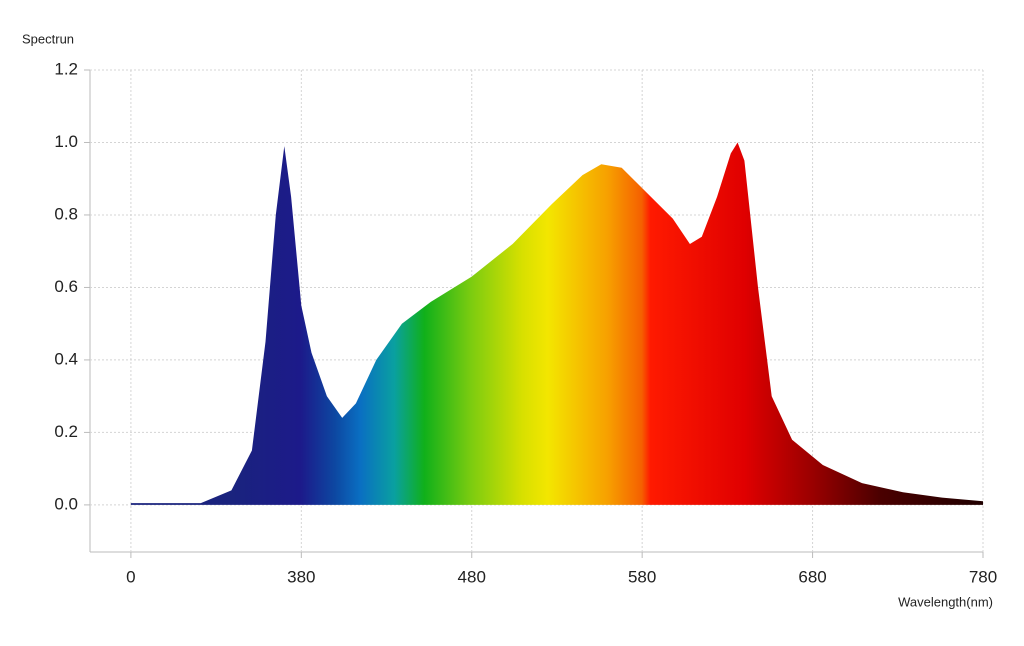  What do you see at coordinates (301, 576) in the screenshot?
I see `x-tick-label: 380` at bounding box center [301, 576].